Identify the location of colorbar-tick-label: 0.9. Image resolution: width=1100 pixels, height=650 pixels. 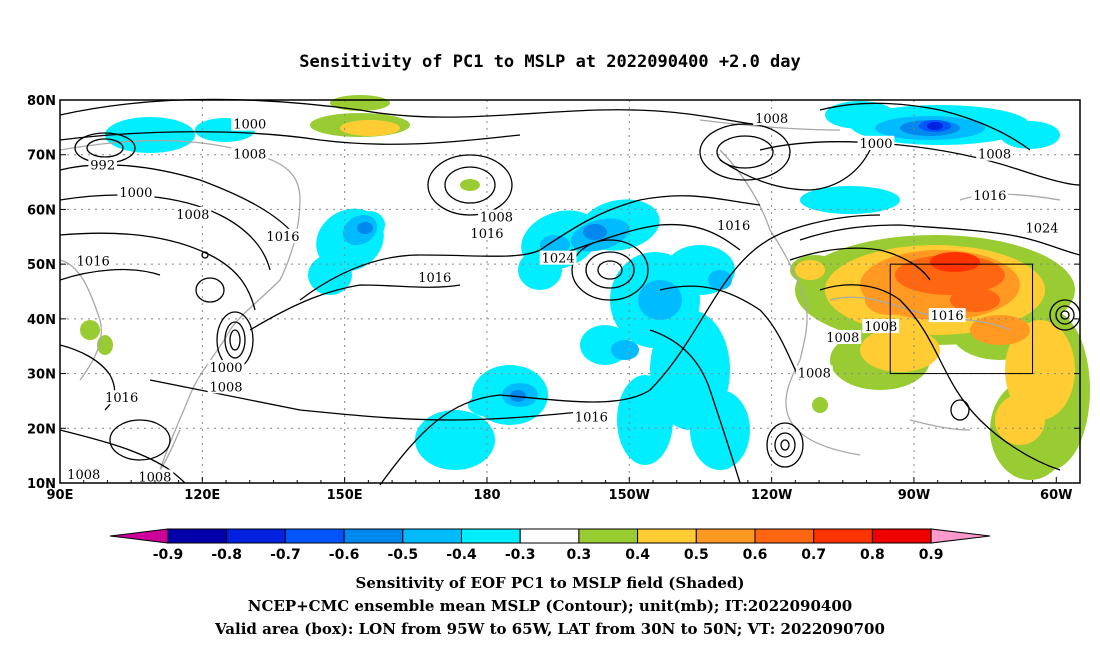
(931, 555).